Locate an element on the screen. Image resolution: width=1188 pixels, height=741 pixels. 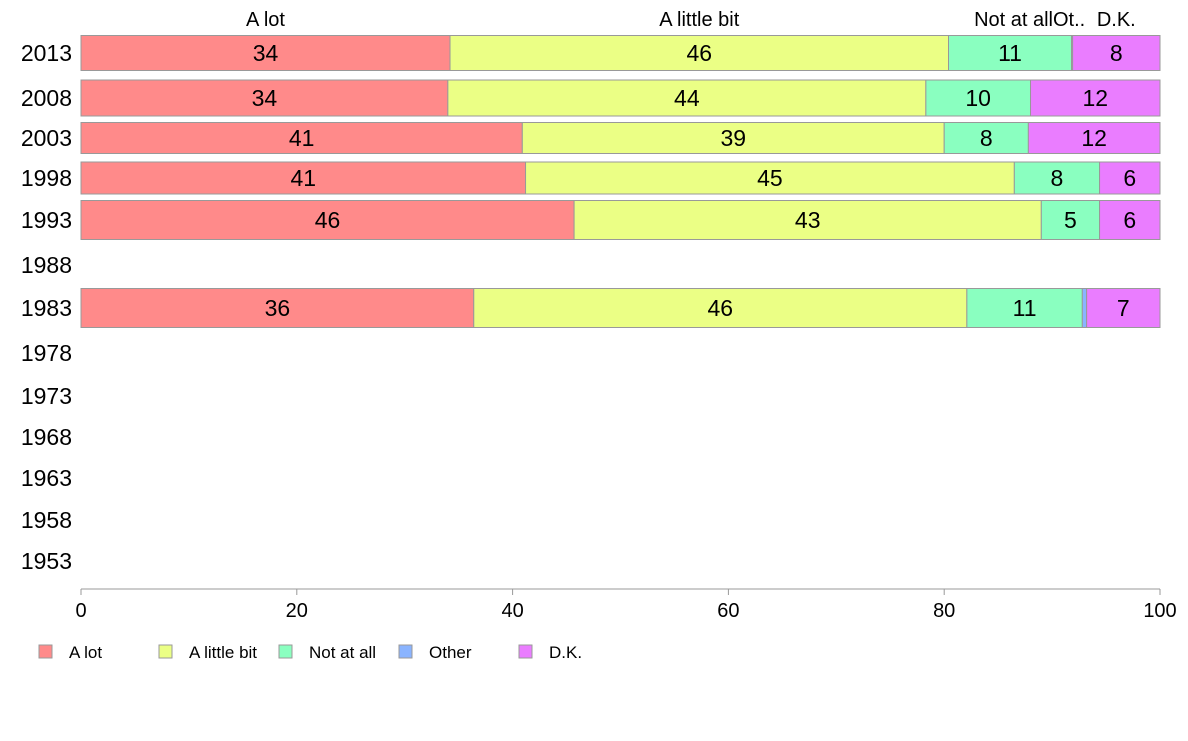
bar-value-label: 44 is located at coordinates (687, 98).